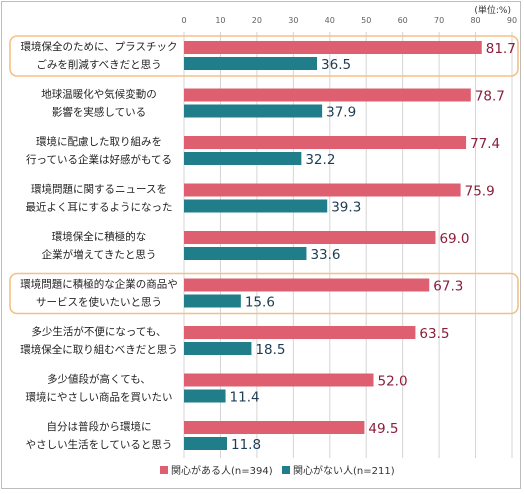 This screenshot has width=524, height=494. What do you see at coordinates (99, 254) in the screenshot?
I see `category-label: 企業が増えてきたと思う` at bounding box center [99, 254].